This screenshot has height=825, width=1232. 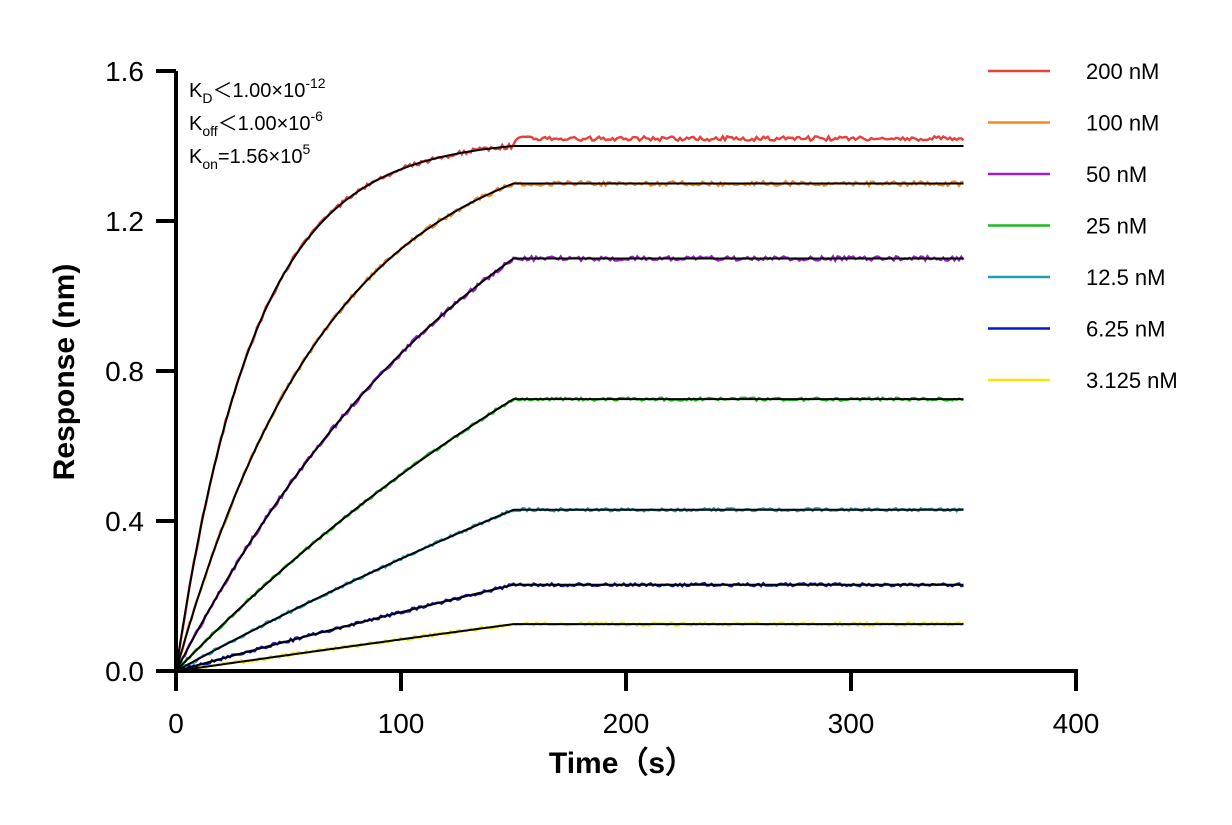 I want to click on fit-curve-6-25-nM, so click(x=569, y=627).